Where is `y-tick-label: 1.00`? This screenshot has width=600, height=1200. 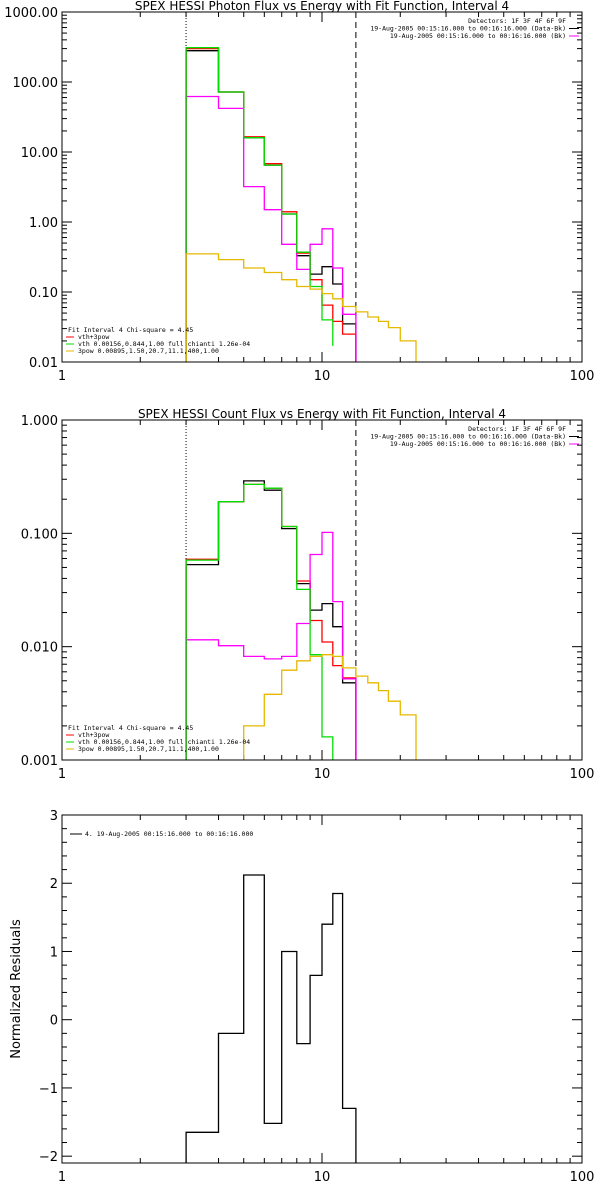 y-tick-label: 1.00 is located at coordinates (43, 223).